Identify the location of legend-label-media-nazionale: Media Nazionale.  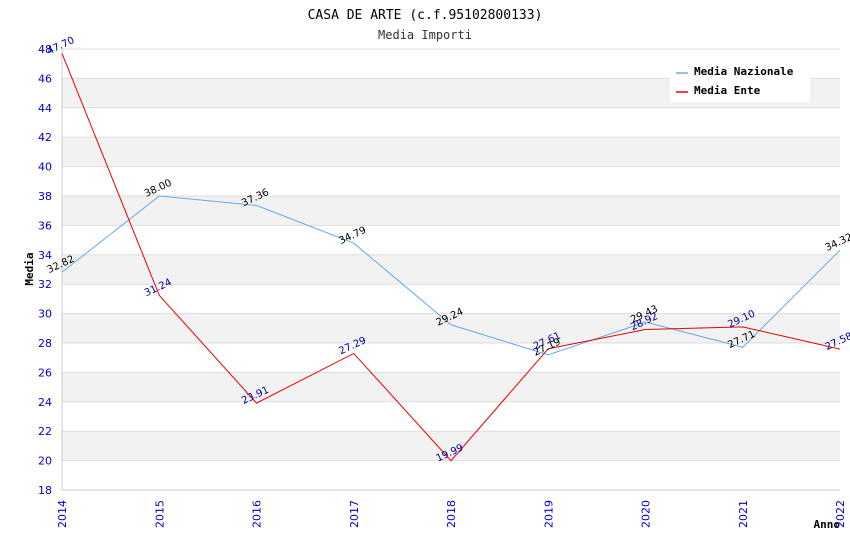
(744, 71).